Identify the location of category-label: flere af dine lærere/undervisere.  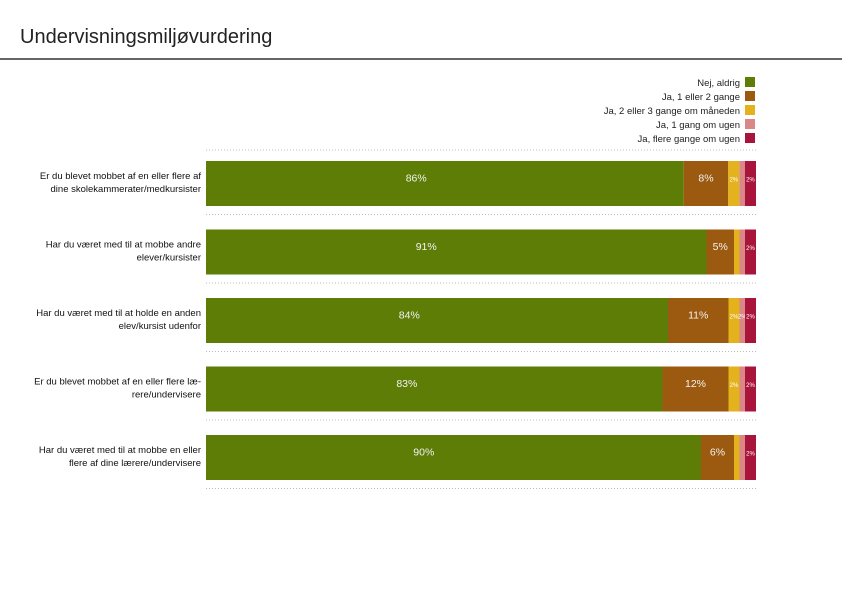
(135, 463).